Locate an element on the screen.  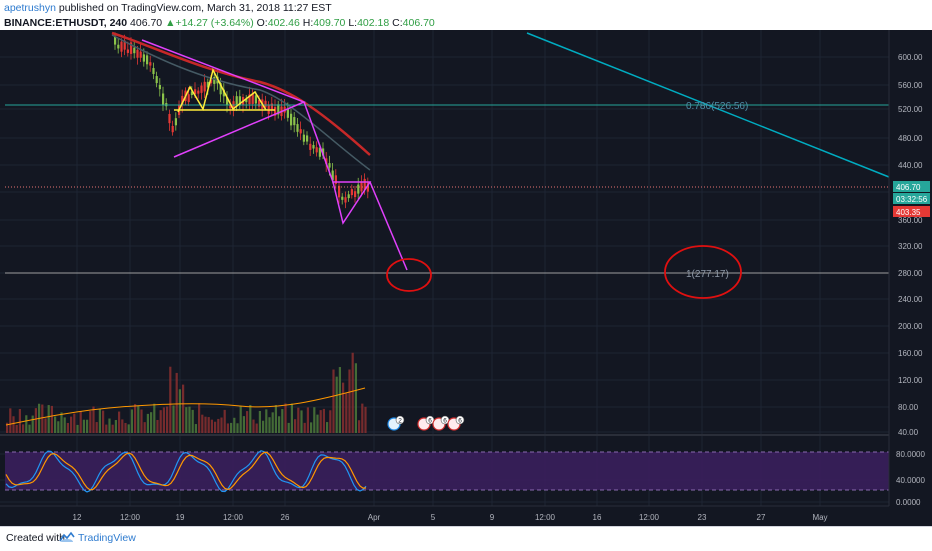
time-axis is located at coordinates (466, 516).